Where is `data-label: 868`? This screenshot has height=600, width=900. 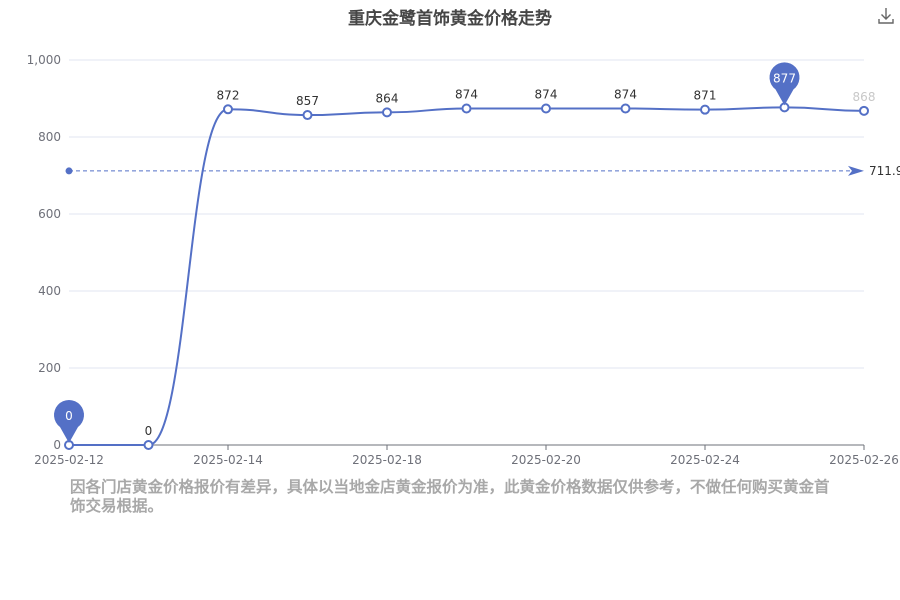
data-label: 868 is located at coordinates (864, 97).